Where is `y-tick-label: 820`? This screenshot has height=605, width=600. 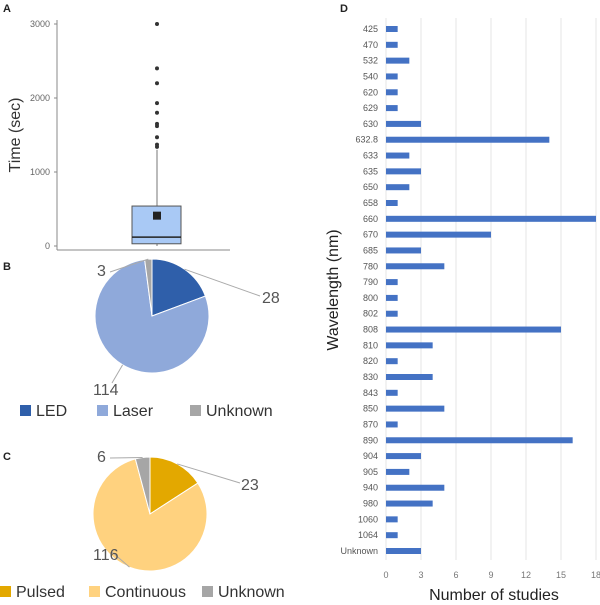
y-tick-label: 820 is located at coordinates (370, 361).